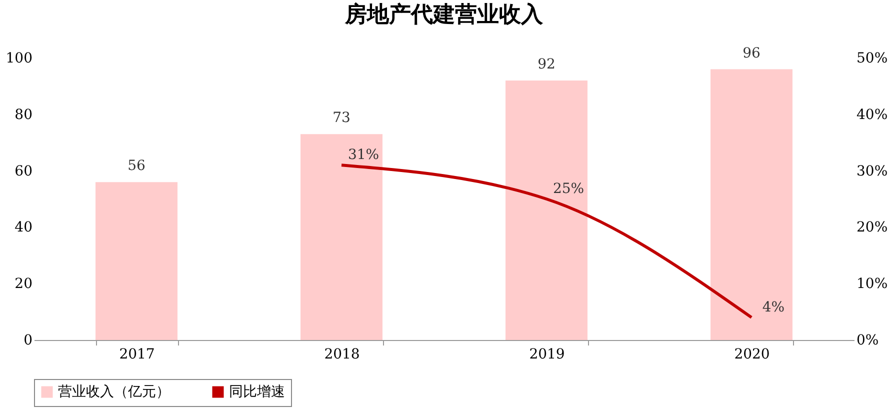 Image resolution: width=893 pixels, height=412 pixels. I want to click on y2-tick-label: 20%, so click(872, 228).